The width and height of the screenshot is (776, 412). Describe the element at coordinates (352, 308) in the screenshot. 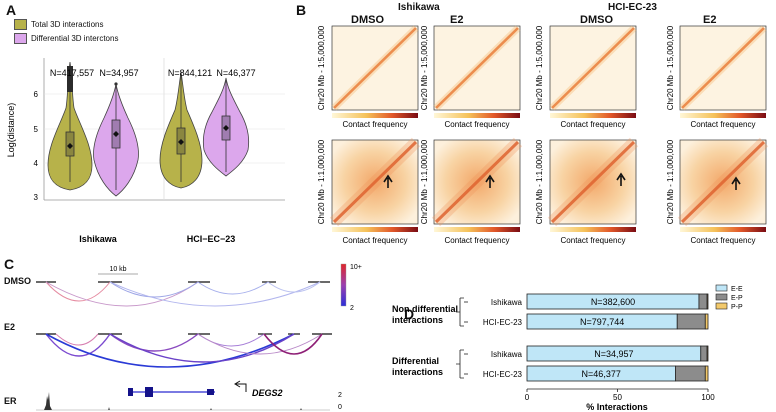

I see `loop-scale-min: 2` at that location.